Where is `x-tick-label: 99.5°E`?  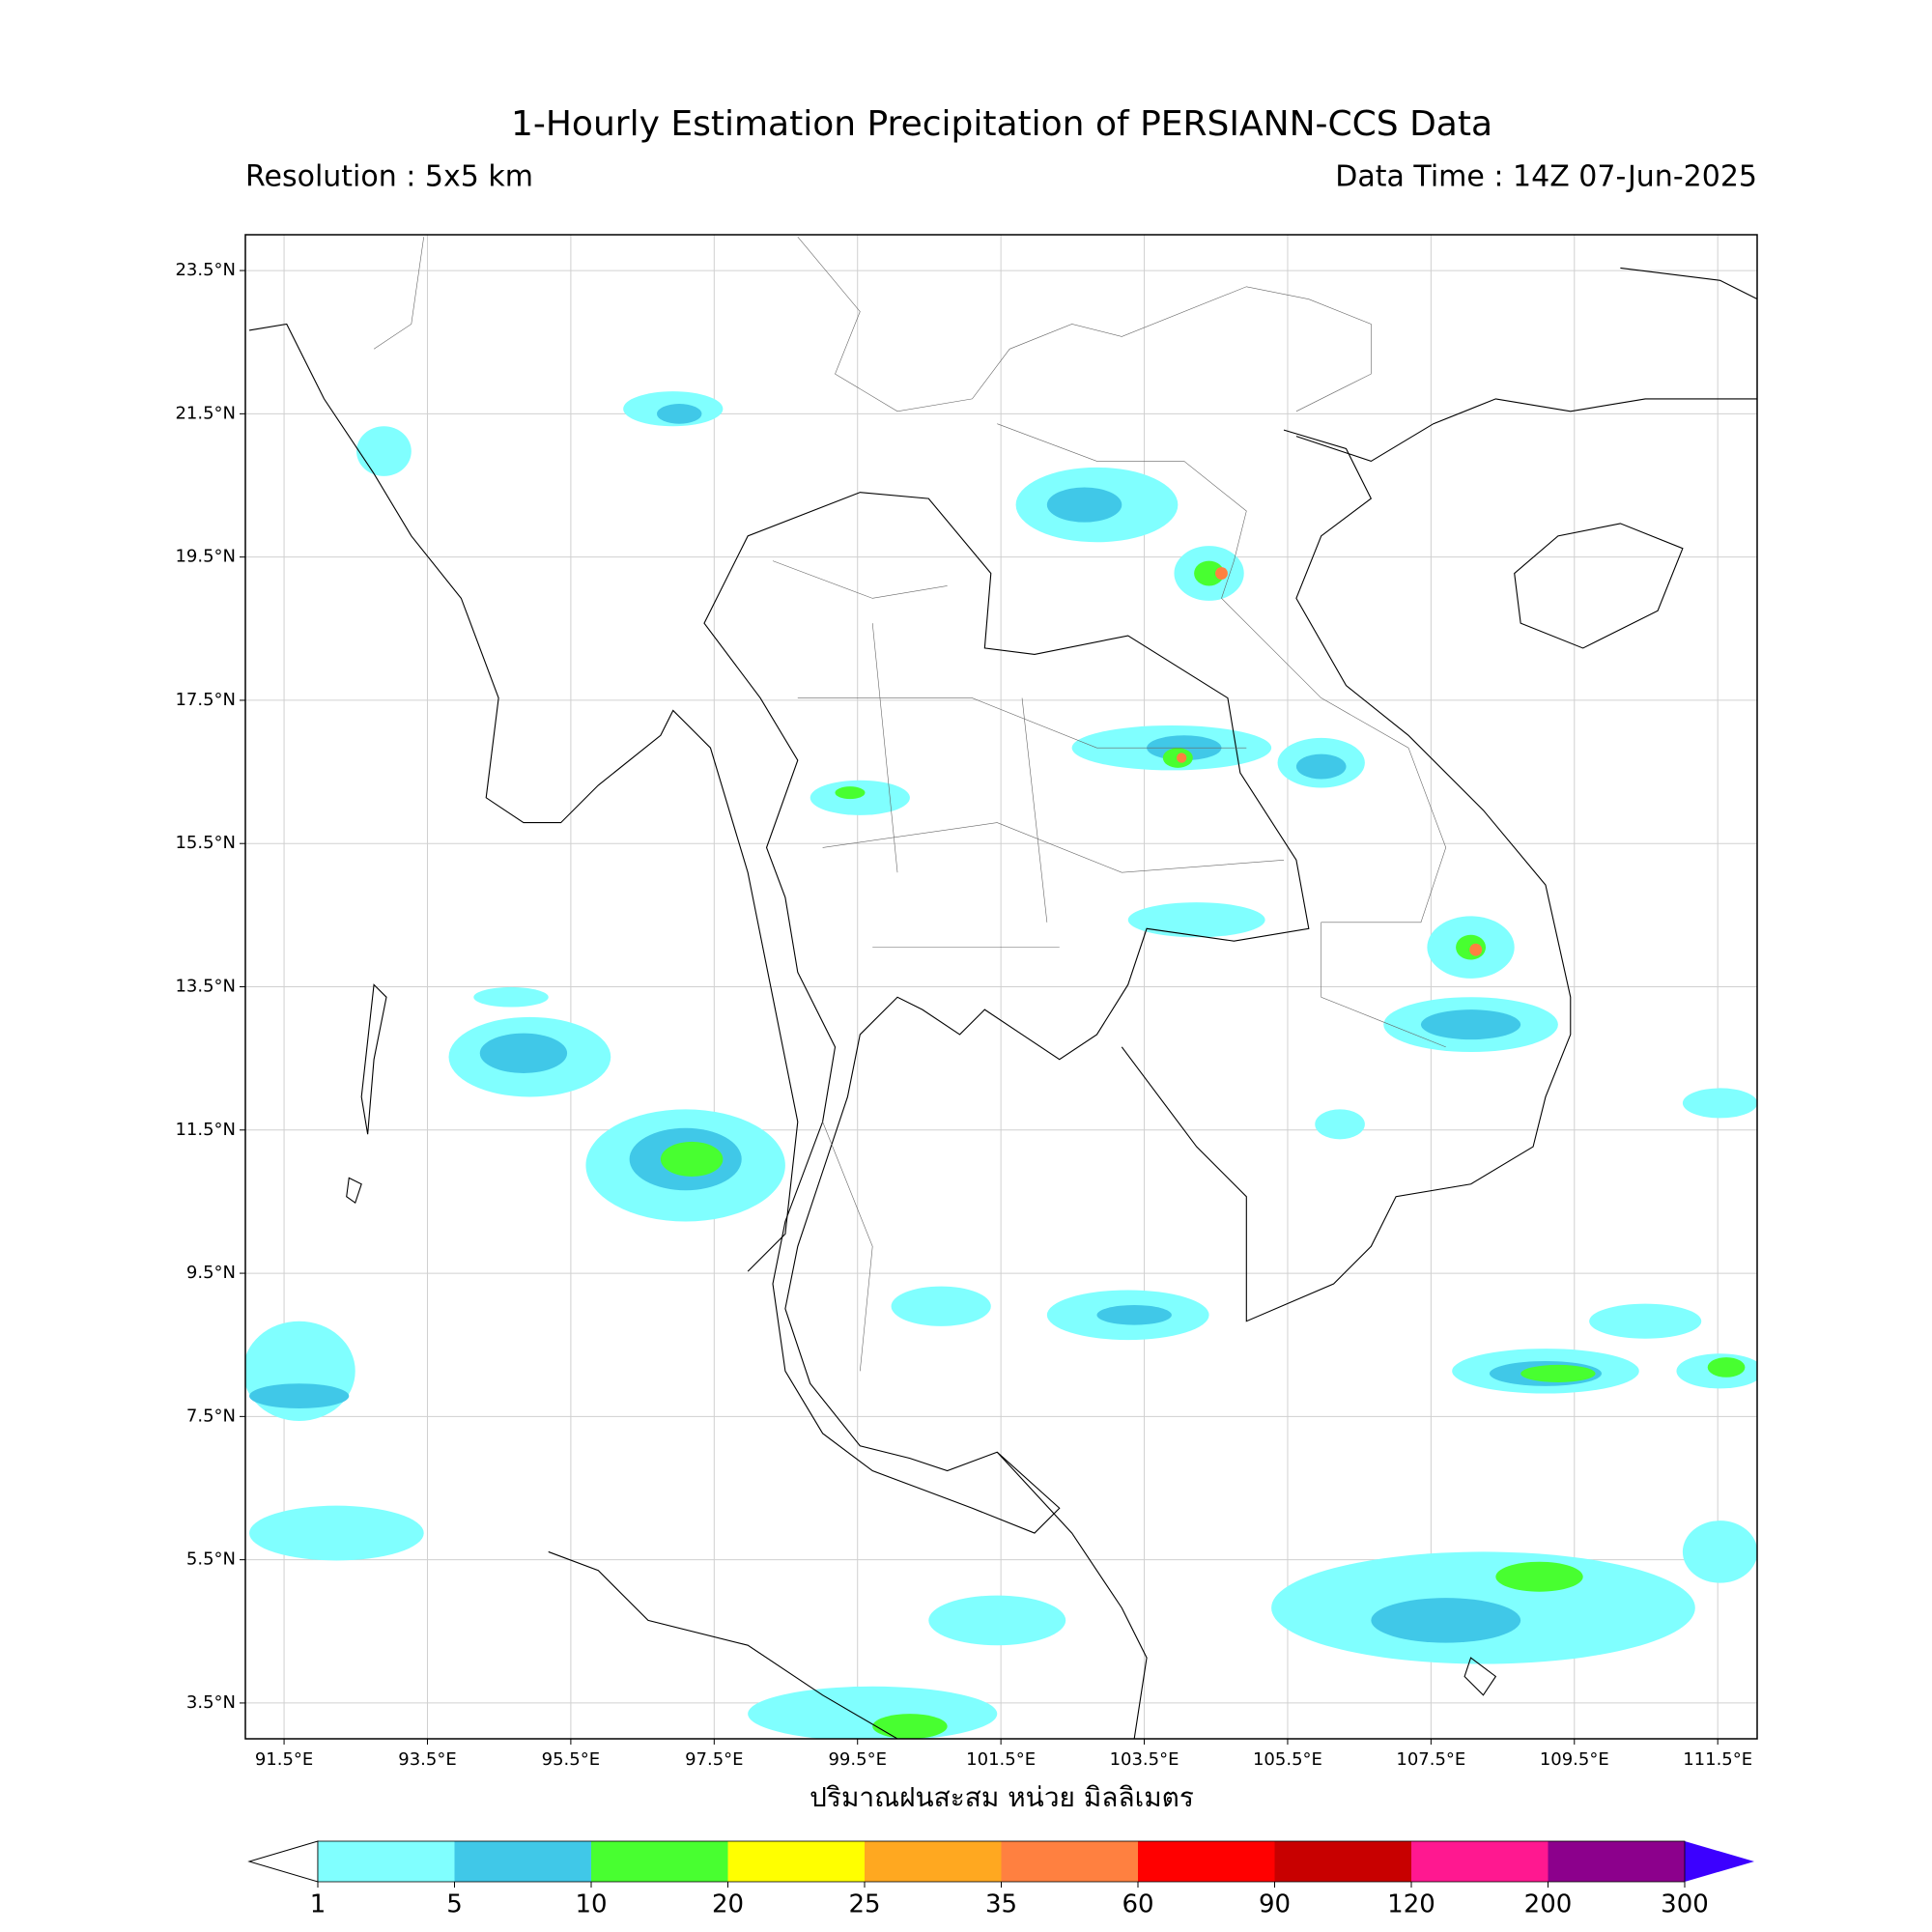 x-tick-label: 99.5°E is located at coordinates (857, 1759).